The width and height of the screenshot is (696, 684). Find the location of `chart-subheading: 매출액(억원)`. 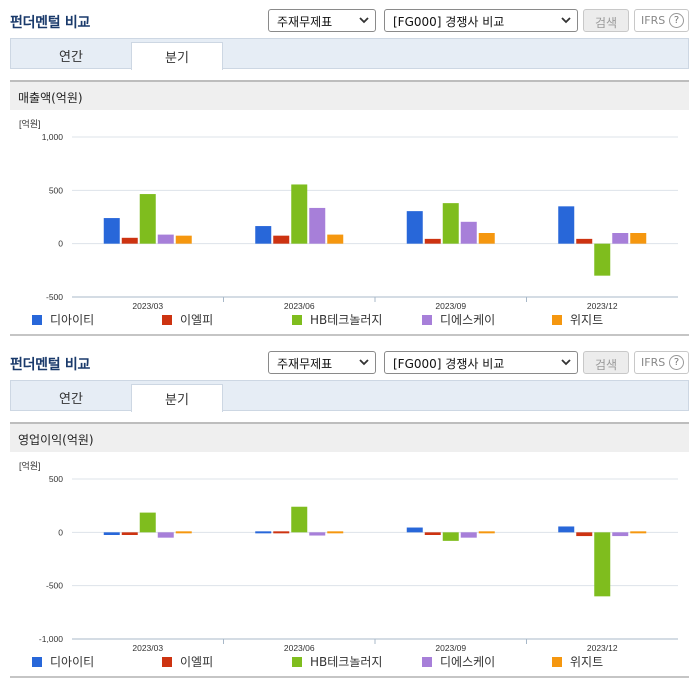

chart-subheading: 매출액(억원) is located at coordinates (349, 95).